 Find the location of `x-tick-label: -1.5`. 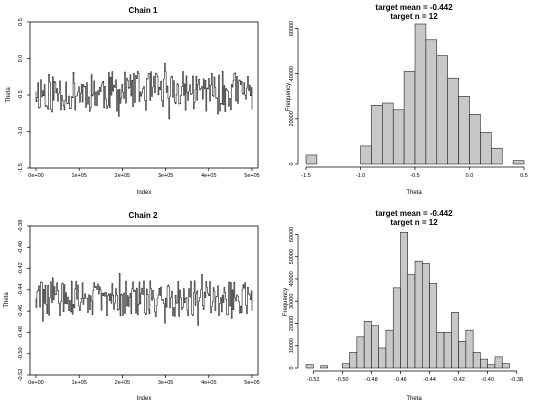

x-tick-label: -1.5 is located at coordinates (305, 176).